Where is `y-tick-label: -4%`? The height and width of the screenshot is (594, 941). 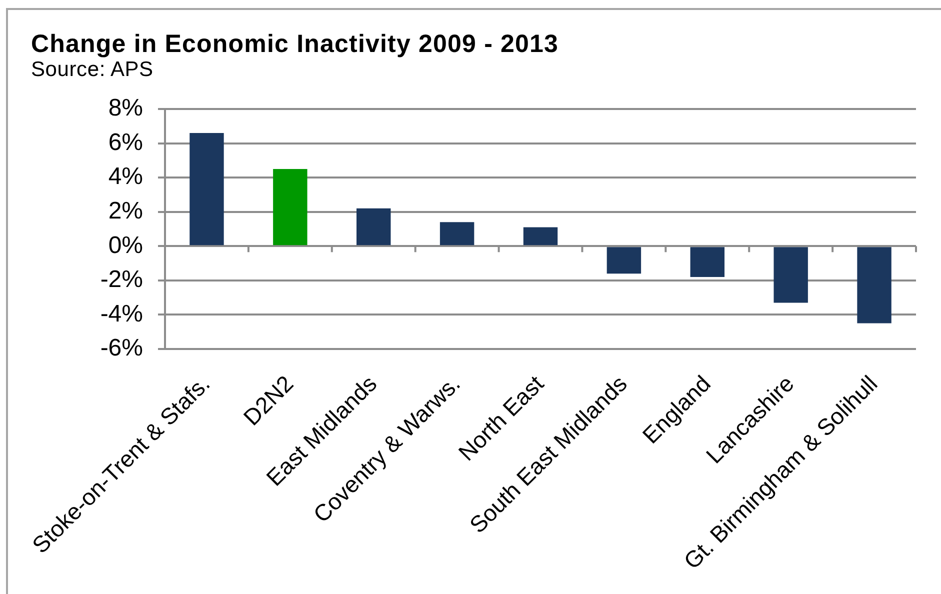
y-tick-label: -4% is located at coordinates (121, 314).